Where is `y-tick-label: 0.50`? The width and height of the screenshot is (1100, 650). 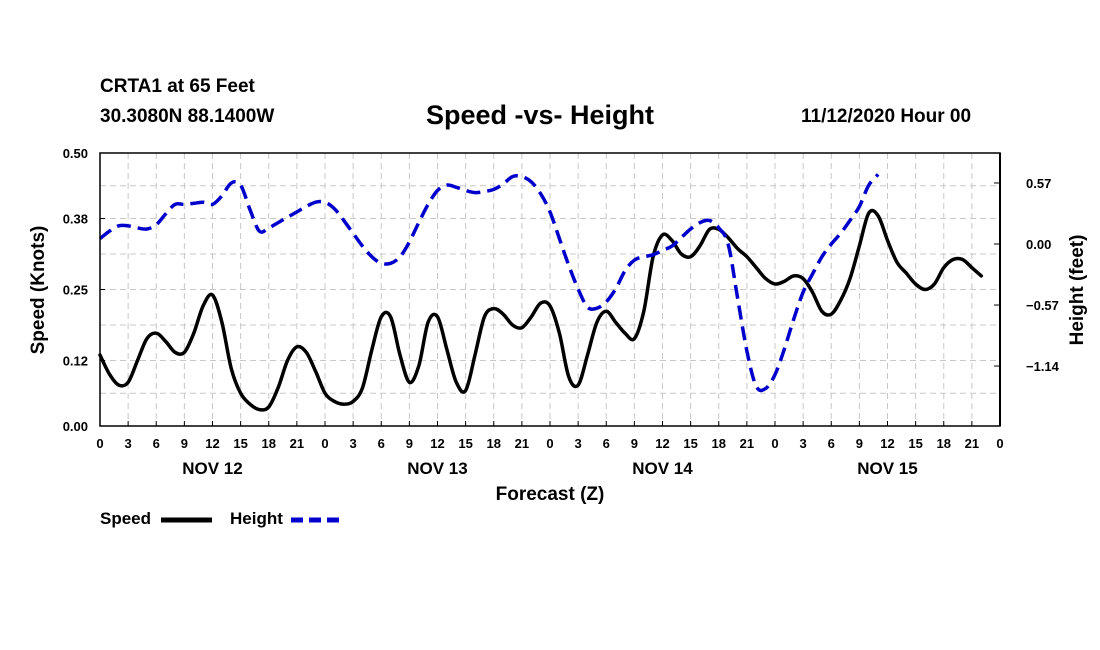 y-tick-label: 0.50 is located at coordinates (75, 153).